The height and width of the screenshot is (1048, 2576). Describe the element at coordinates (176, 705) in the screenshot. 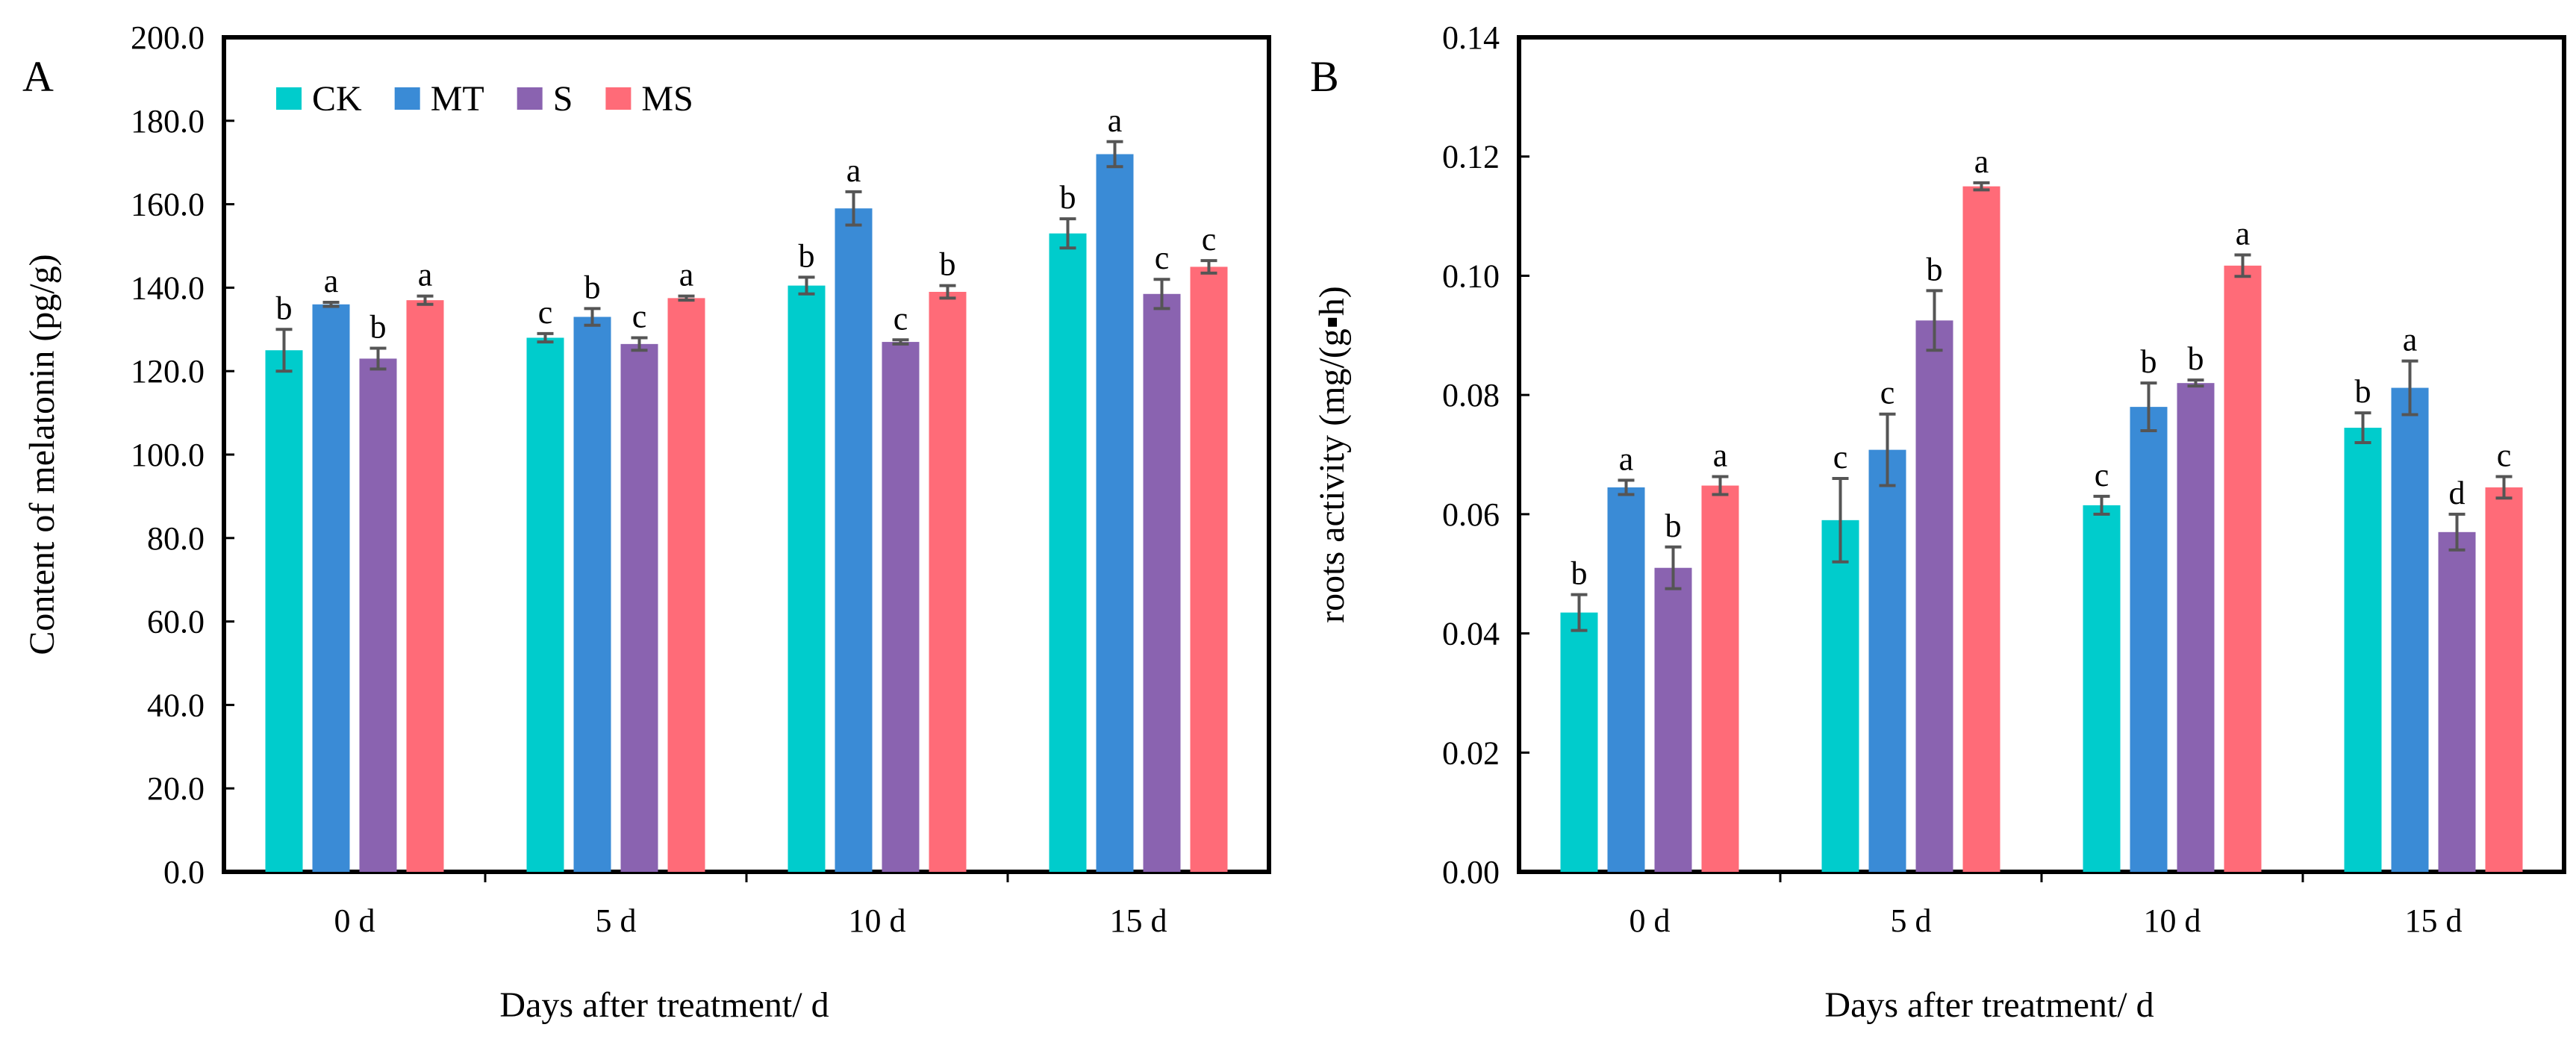

I see `panel-a-y-tick-label: 40.0` at that location.